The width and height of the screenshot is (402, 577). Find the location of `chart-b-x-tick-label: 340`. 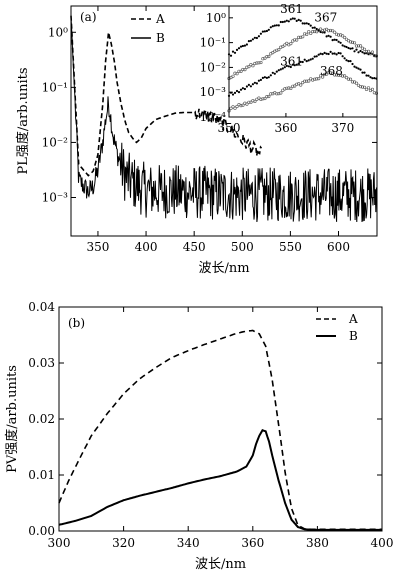

chart-b-x-tick-label: 340 is located at coordinates (188, 543).